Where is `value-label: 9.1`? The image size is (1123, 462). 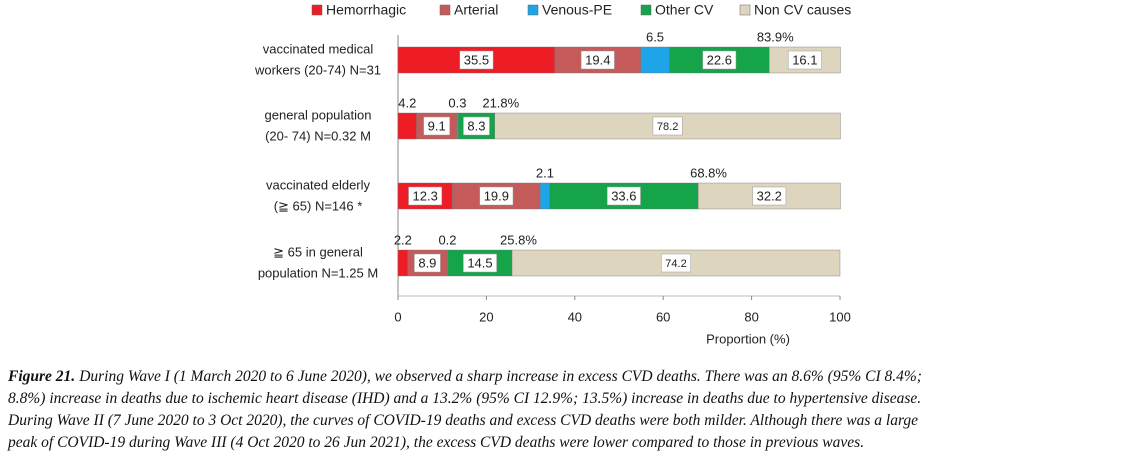 value-label: 9.1 is located at coordinates (437, 125).